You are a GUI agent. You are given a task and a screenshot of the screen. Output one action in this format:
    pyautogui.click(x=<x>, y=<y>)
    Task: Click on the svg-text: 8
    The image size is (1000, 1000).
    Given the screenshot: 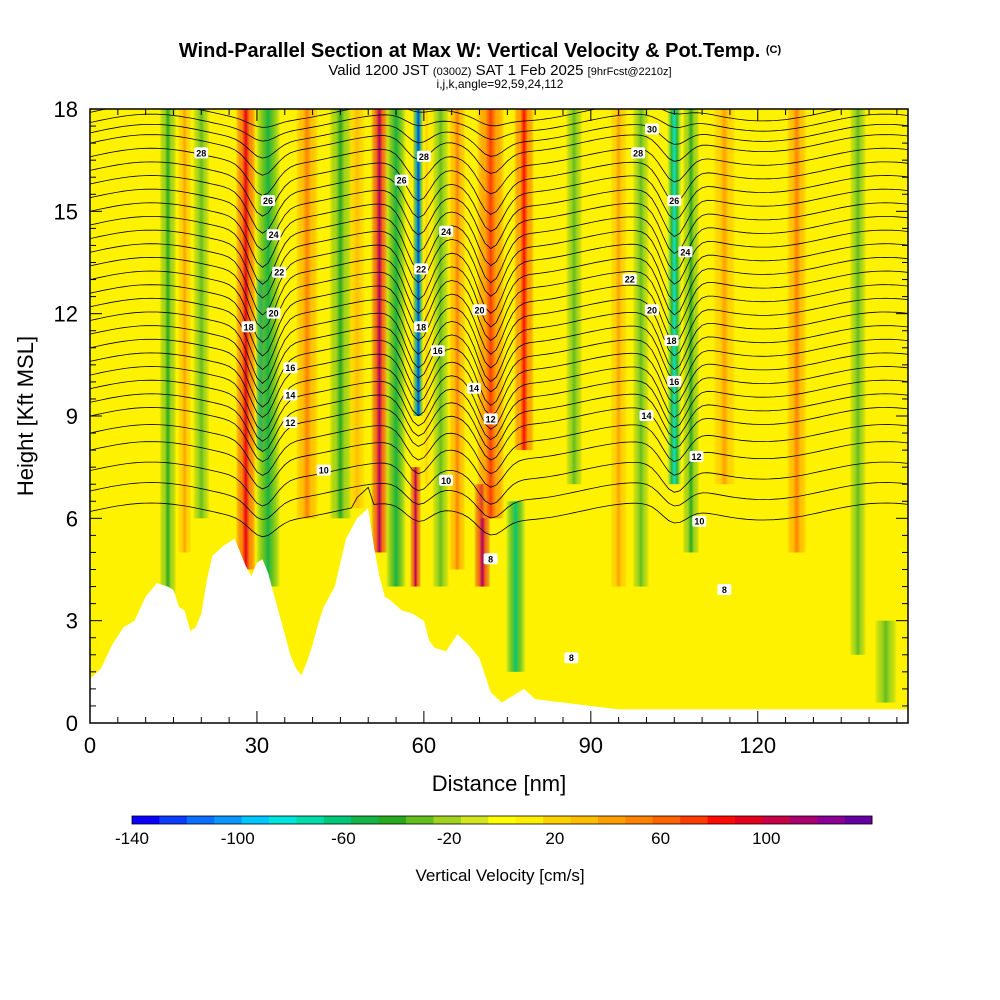 What is the action you would take?
    pyautogui.click(x=490, y=559)
    